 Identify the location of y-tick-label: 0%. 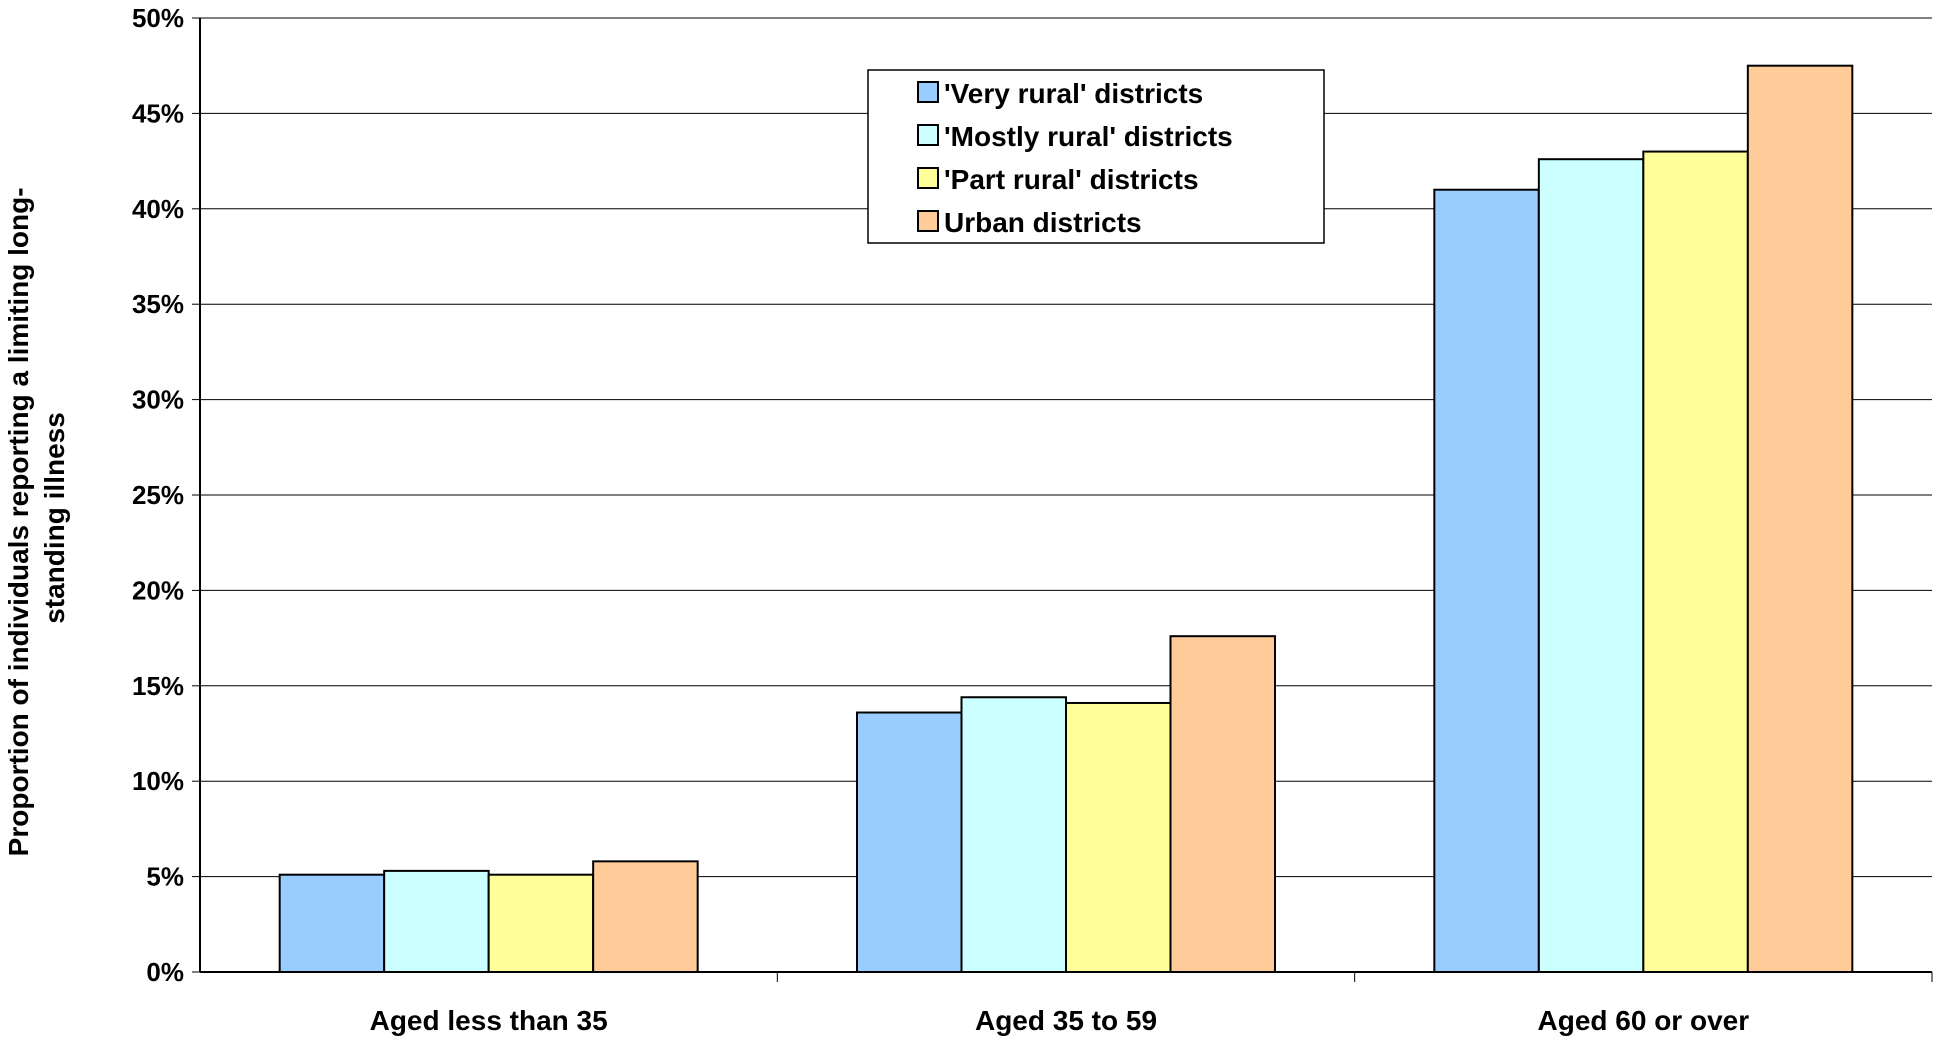
(165, 972).